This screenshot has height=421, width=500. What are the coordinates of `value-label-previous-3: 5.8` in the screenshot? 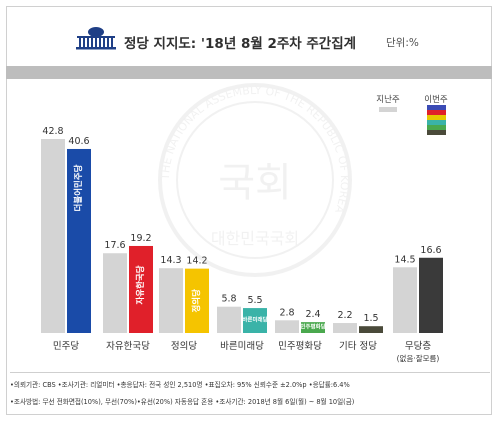 It's located at (228, 299).